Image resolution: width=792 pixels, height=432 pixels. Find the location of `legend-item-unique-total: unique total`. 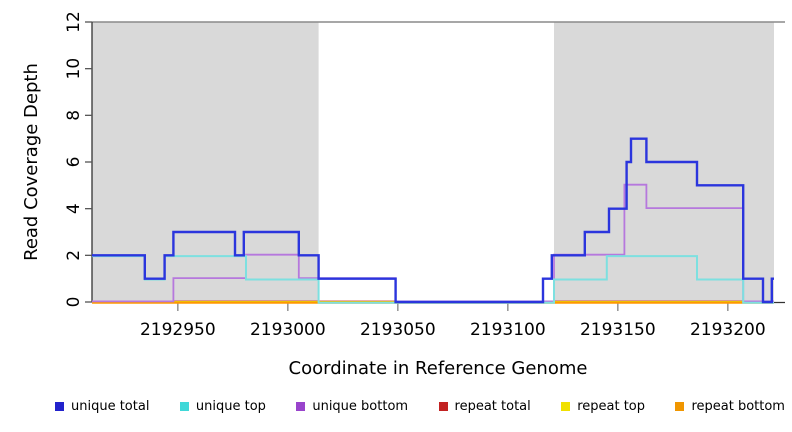

legend-item-unique-total: unique total is located at coordinates (102, 406).